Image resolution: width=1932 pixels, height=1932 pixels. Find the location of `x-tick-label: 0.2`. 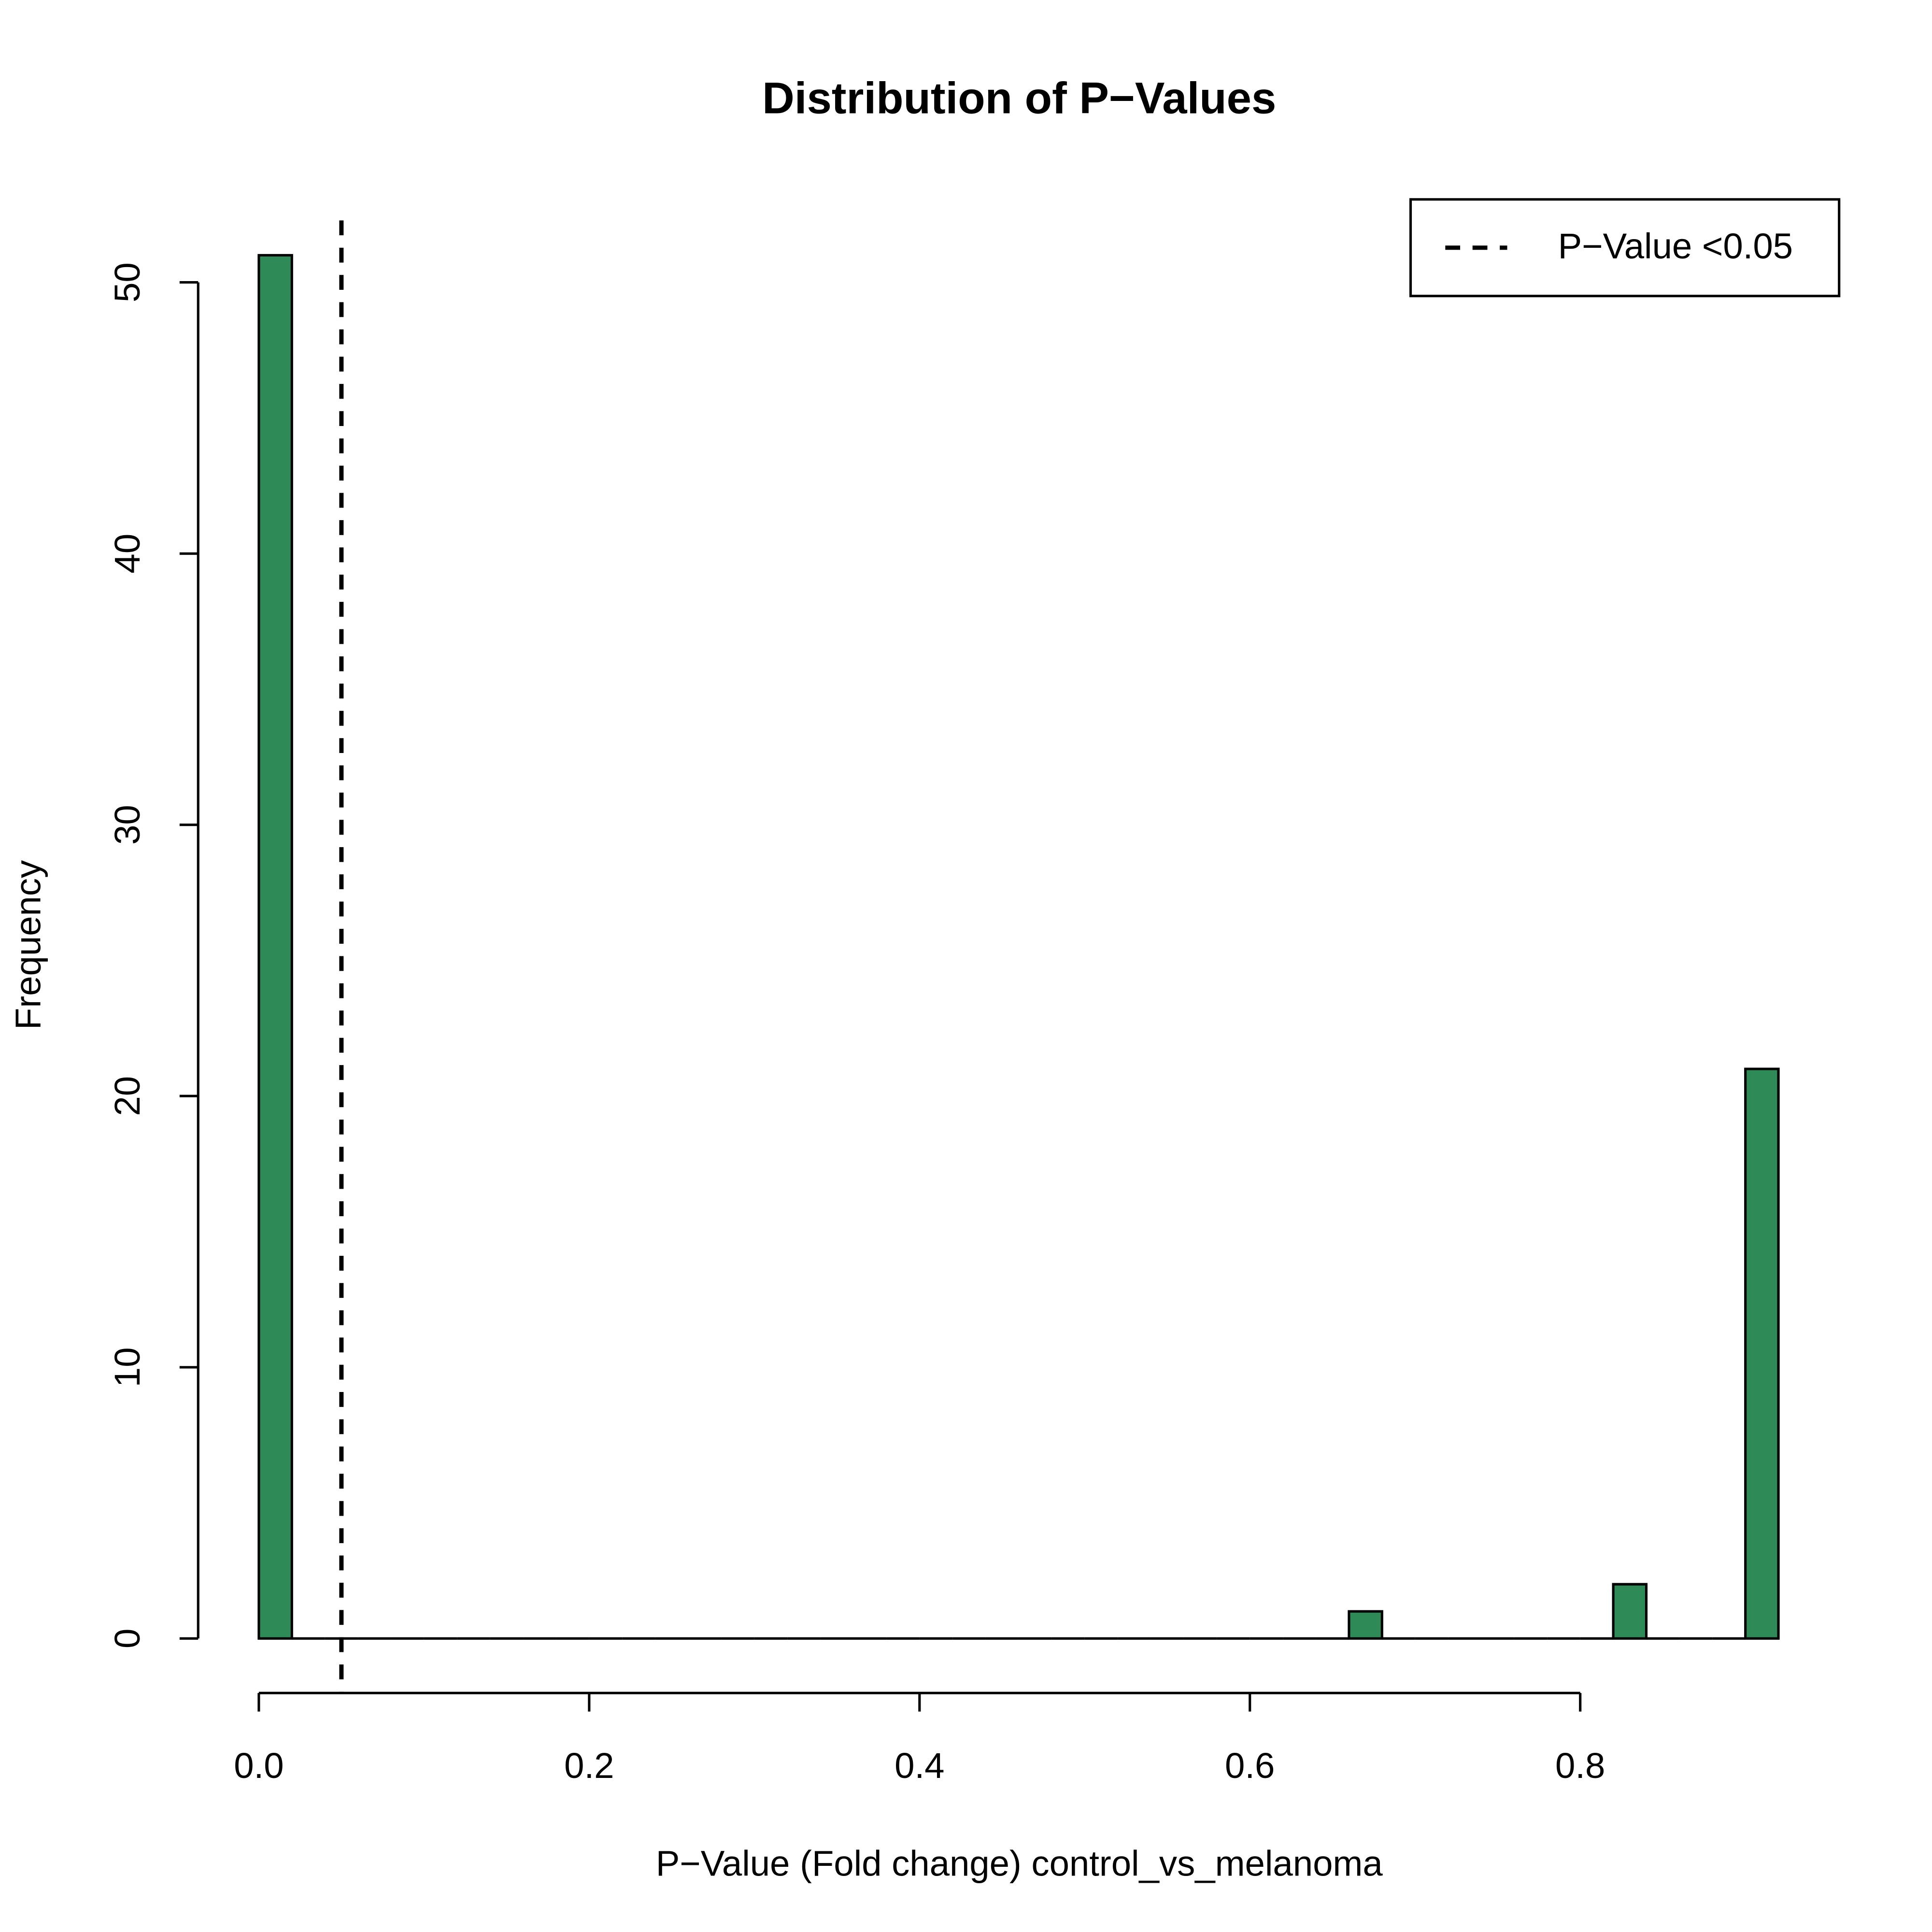

x-tick-label: 0.2 is located at coordinates (589, 1766).